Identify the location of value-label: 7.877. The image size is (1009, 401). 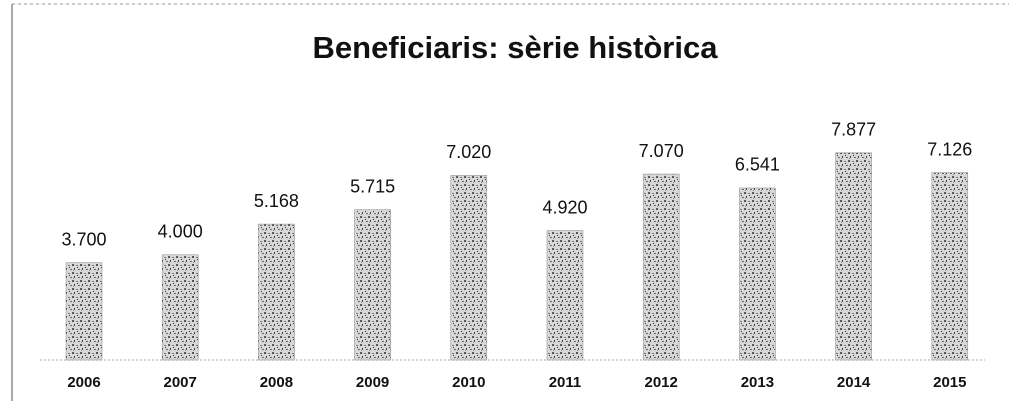
(853, 130).